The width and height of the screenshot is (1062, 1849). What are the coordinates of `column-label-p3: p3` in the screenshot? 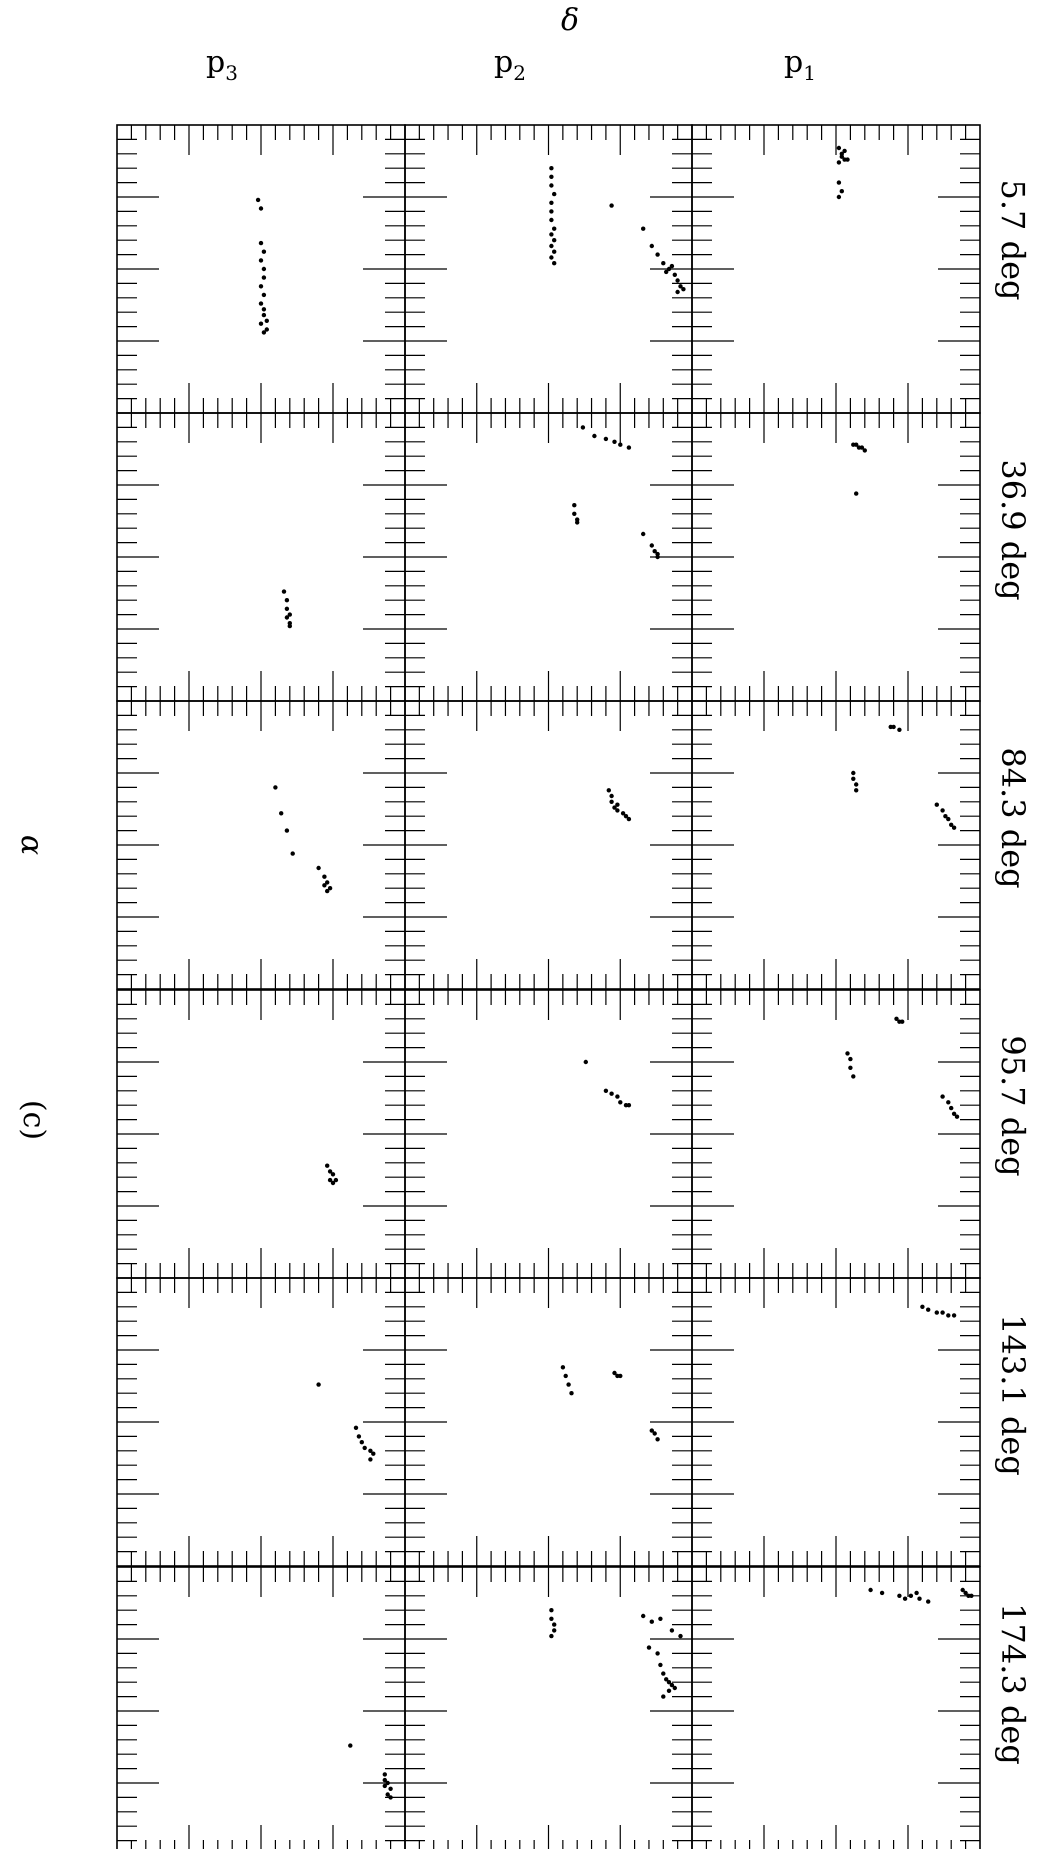 It's located at (222, 65).